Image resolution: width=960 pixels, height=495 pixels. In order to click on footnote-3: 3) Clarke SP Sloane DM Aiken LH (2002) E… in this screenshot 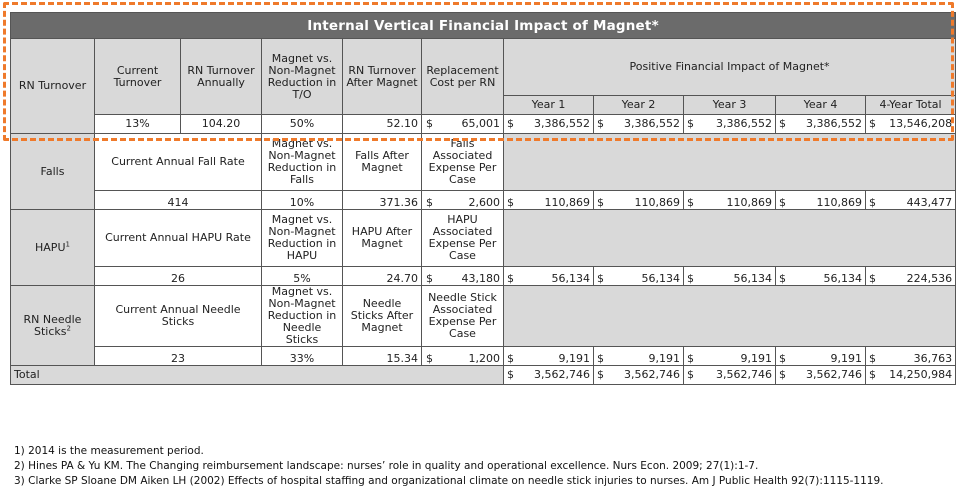, I will do `click(449, 481)`.